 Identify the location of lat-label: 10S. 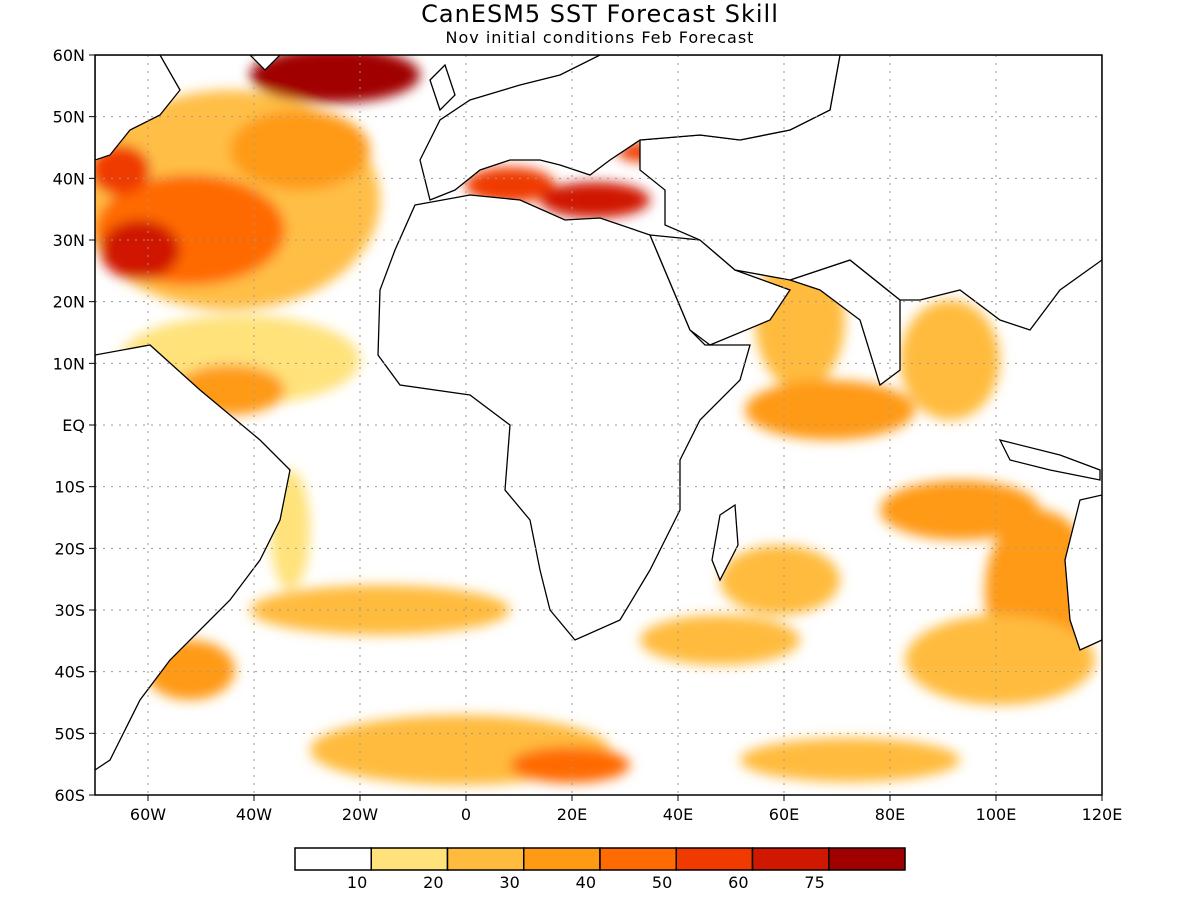
(69, 487).